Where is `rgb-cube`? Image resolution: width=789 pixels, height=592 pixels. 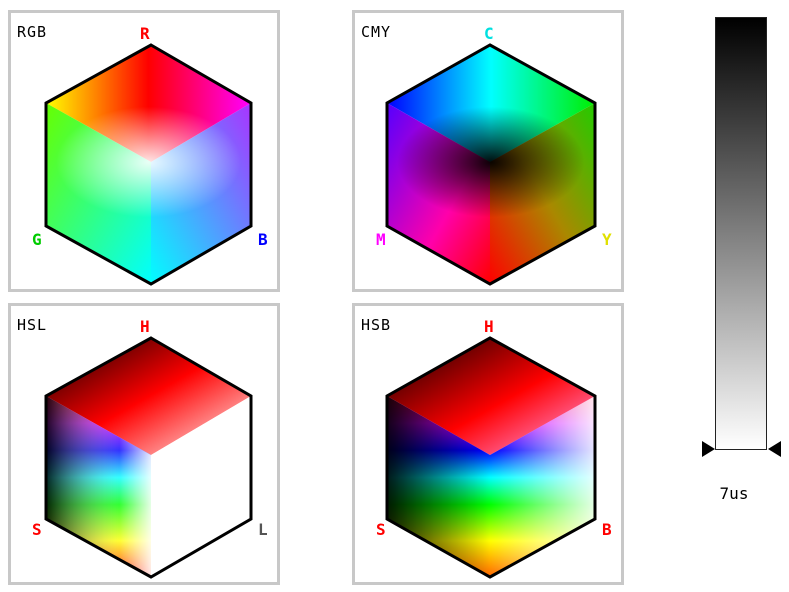 rgb-cube is located at coordinates (148, 164).